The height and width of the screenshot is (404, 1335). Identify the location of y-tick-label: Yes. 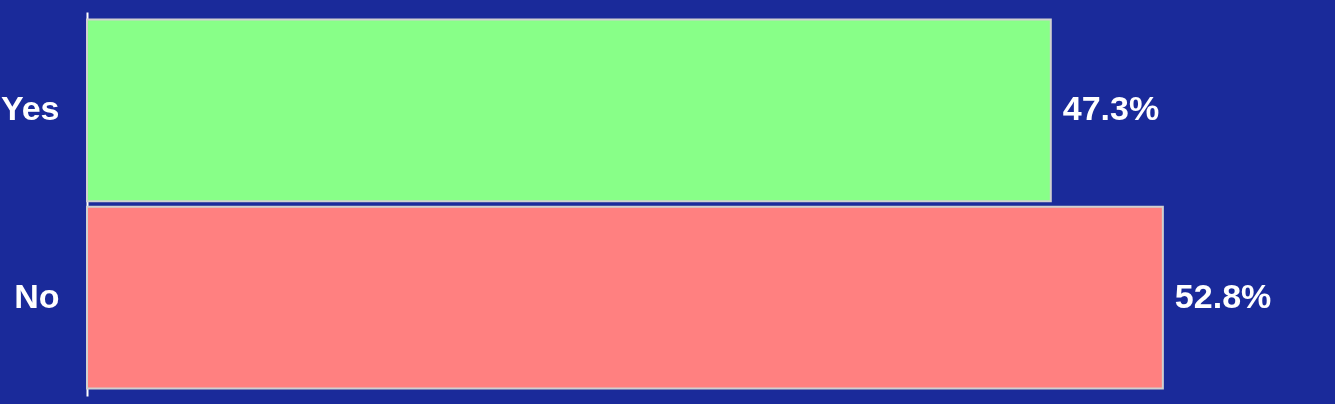
(30, 108).